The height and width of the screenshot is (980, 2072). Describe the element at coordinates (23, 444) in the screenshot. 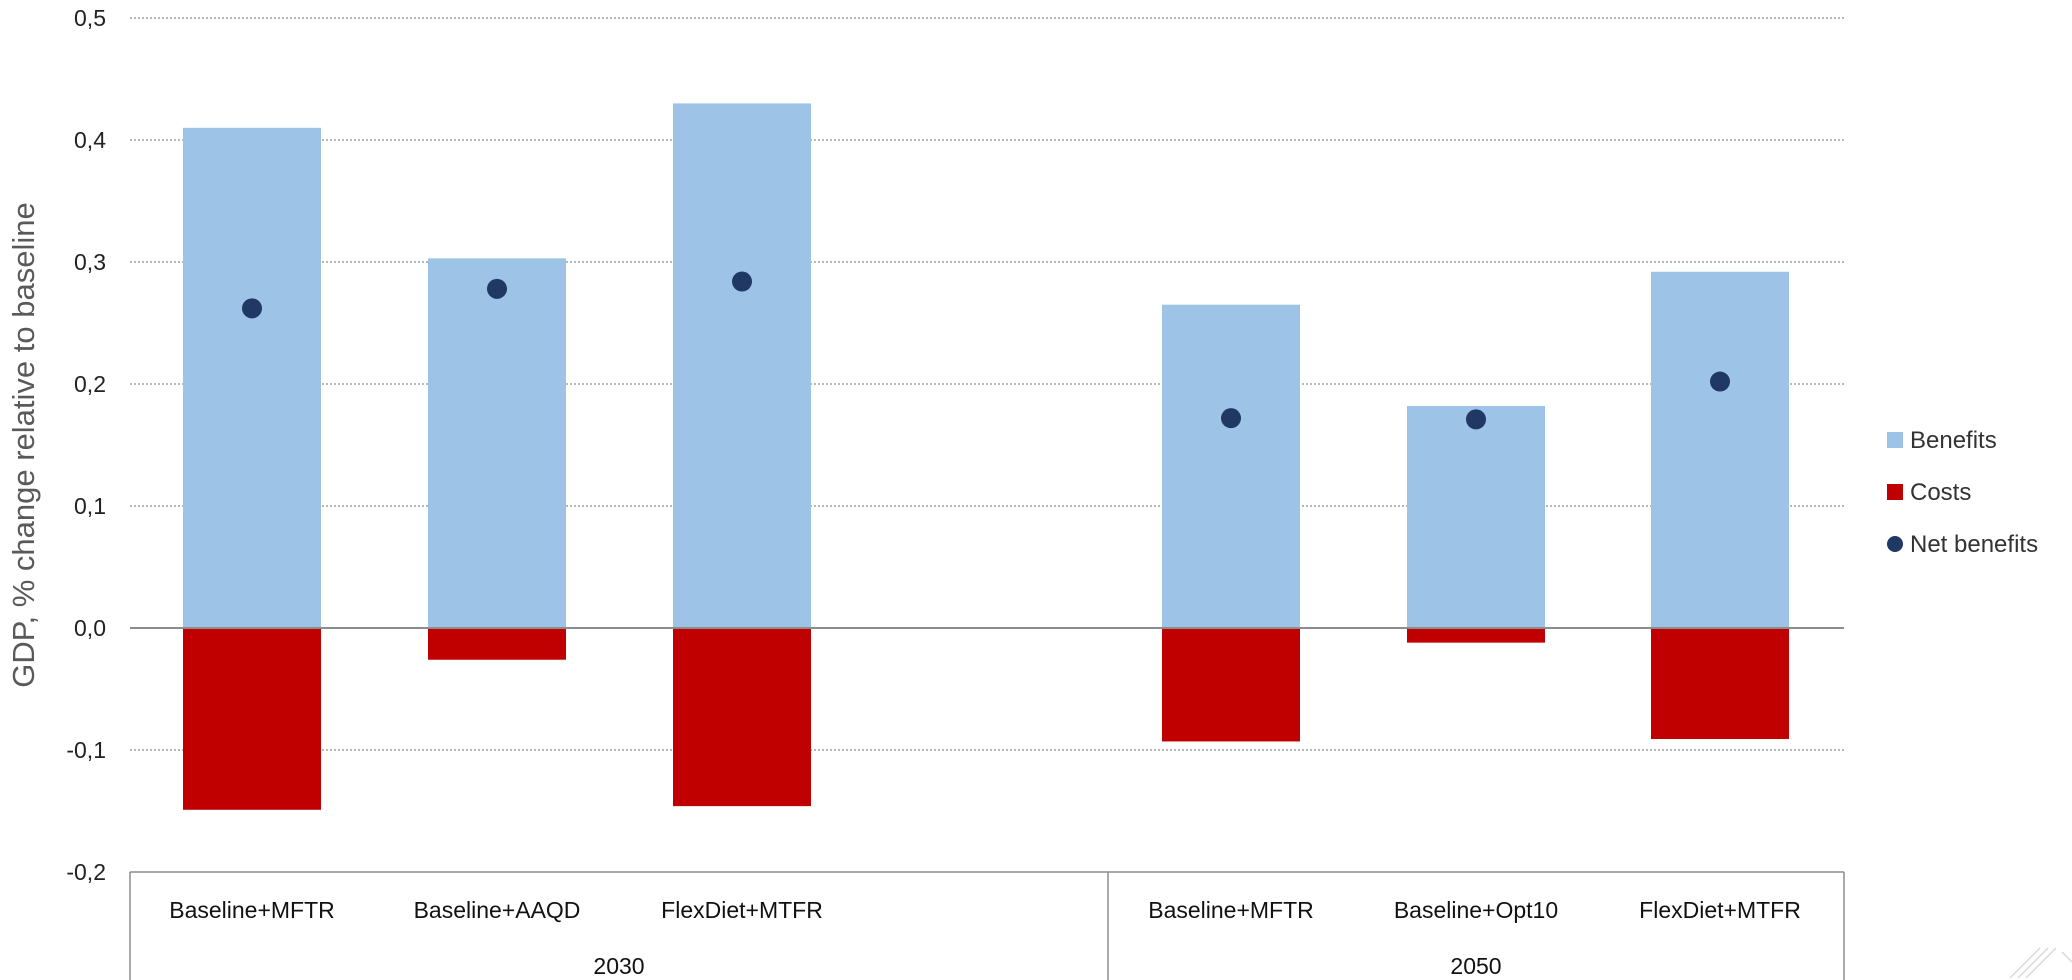

I see `y-axis-label: GDP, % change relative to baseline` at that location.